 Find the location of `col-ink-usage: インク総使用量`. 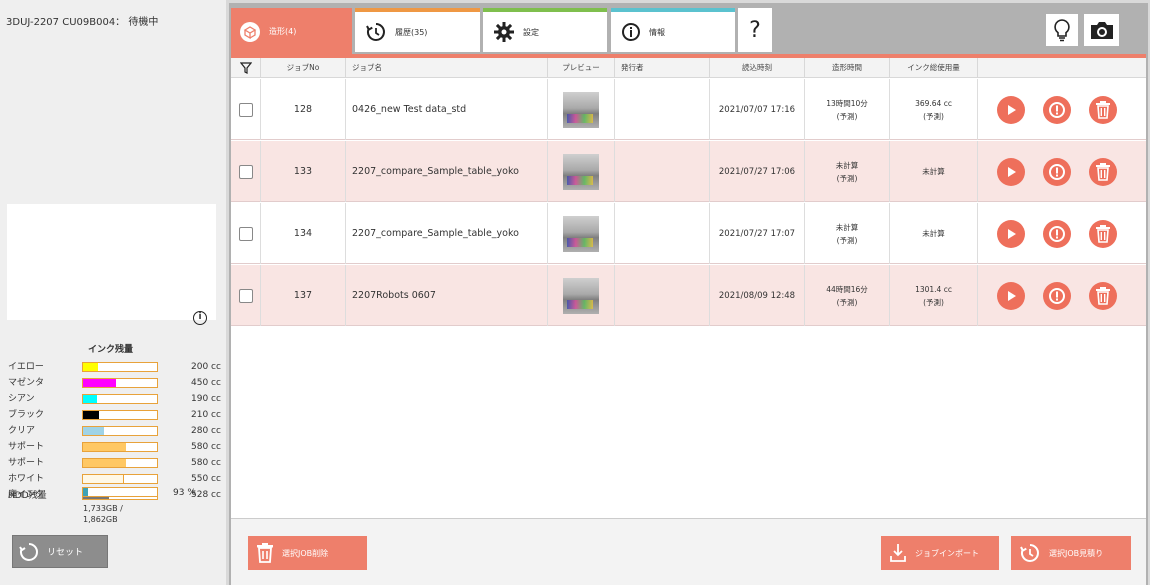

col-ink-usage: インク総使用量 is located at coordinates (934, 68).